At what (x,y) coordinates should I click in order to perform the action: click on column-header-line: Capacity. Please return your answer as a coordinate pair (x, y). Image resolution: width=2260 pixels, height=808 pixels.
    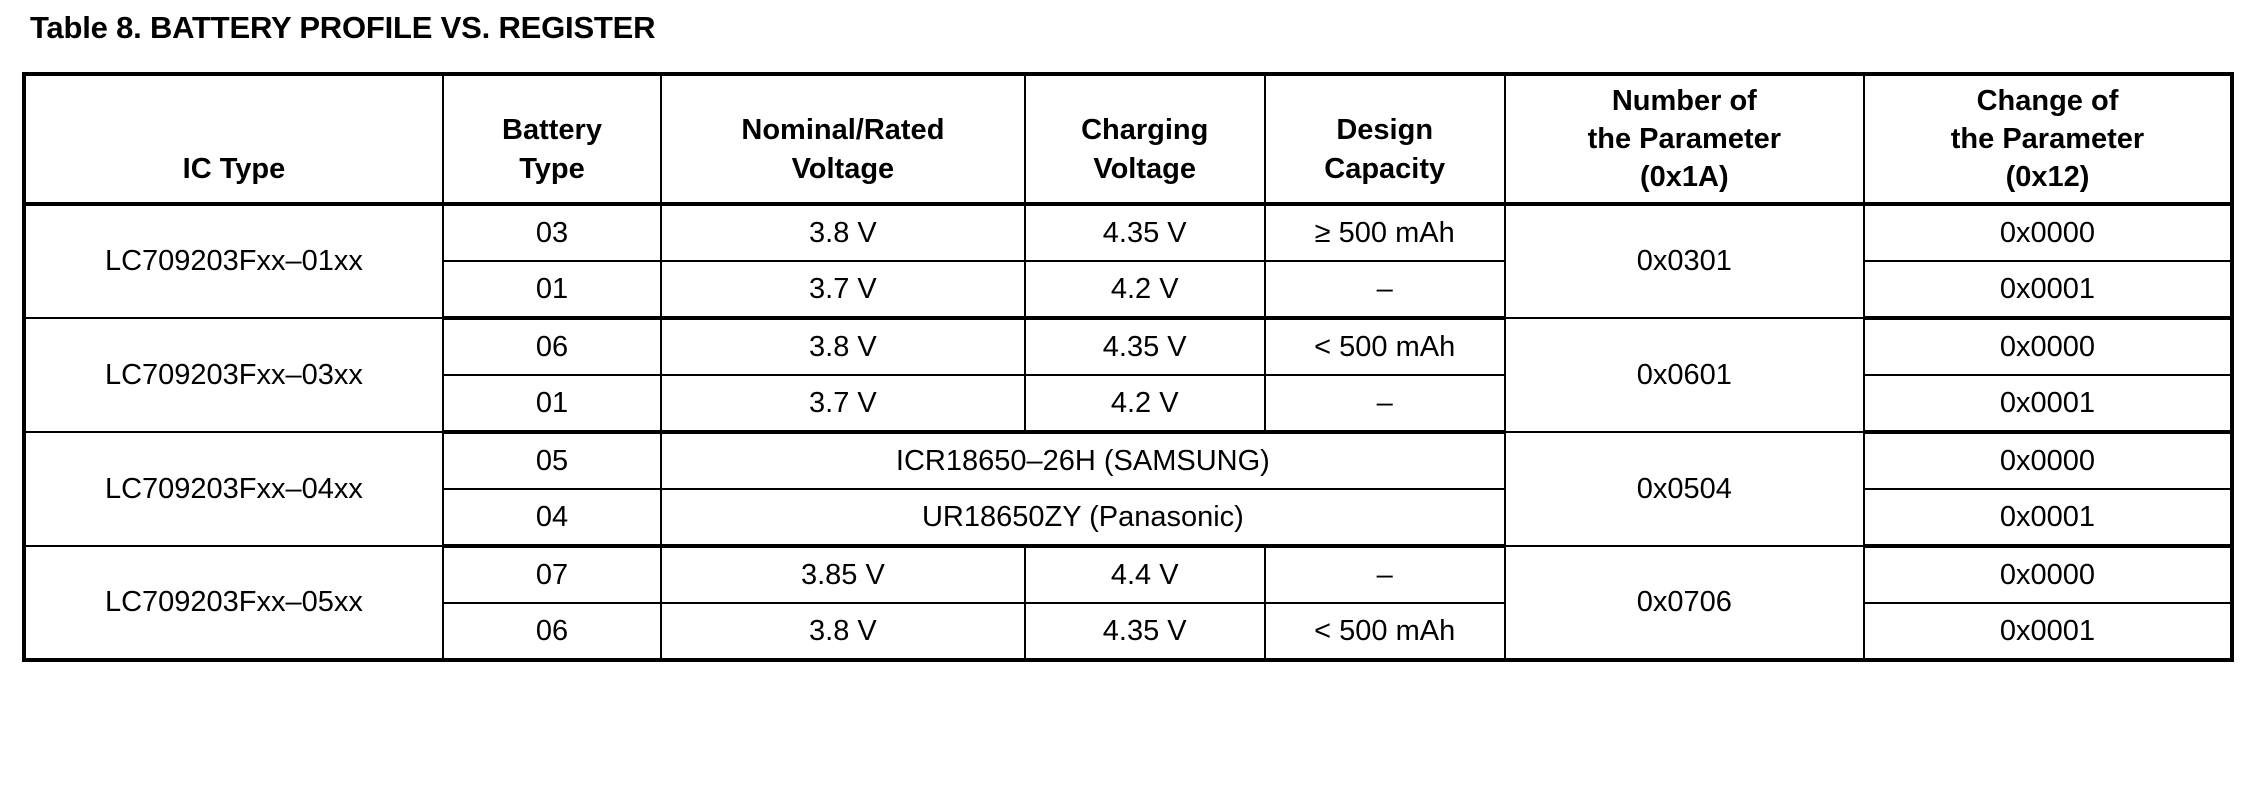
    Looking at the image, I should click on (1385, 168).